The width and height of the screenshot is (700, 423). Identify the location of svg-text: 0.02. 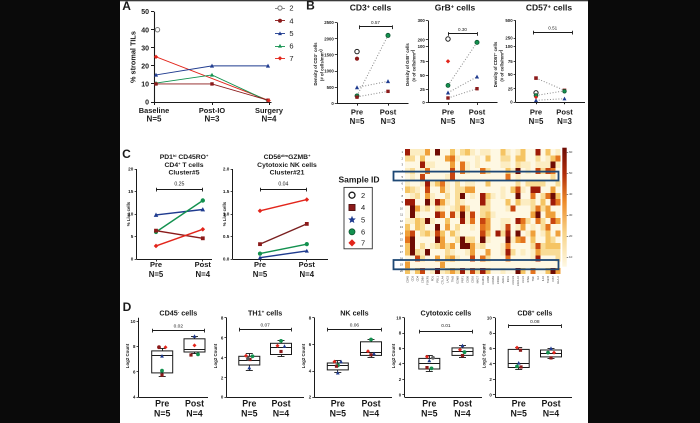
(179, 327).